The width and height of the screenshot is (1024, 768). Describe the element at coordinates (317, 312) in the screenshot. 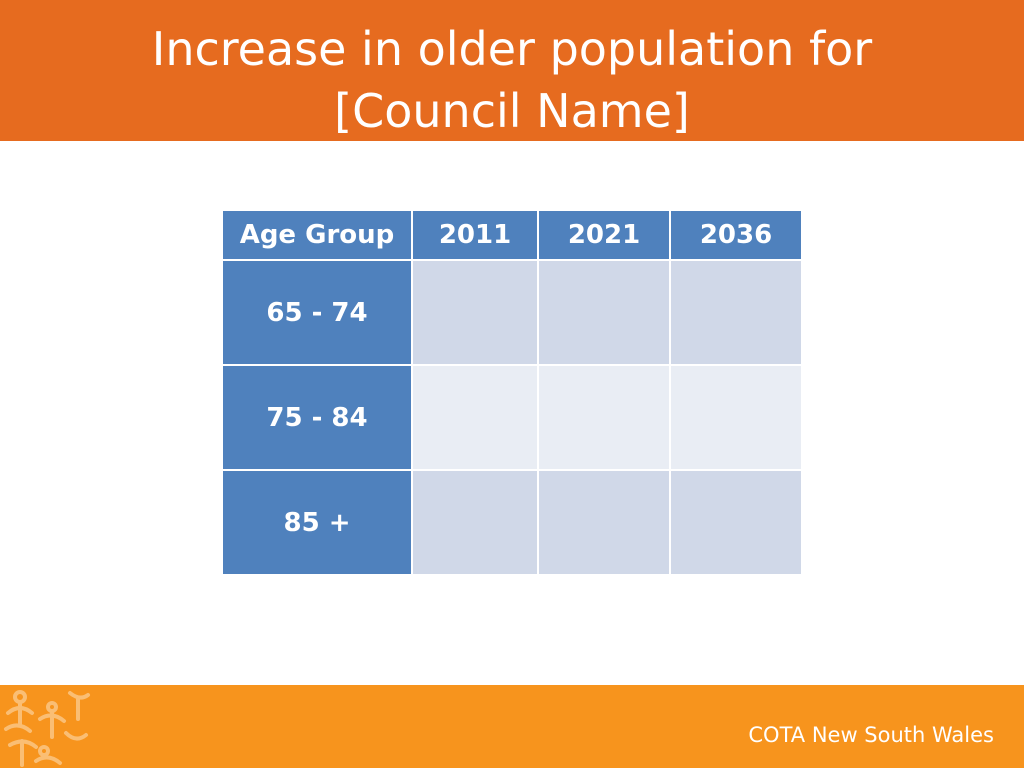

I see `row-label-age-group: 65 - 74` at that location.